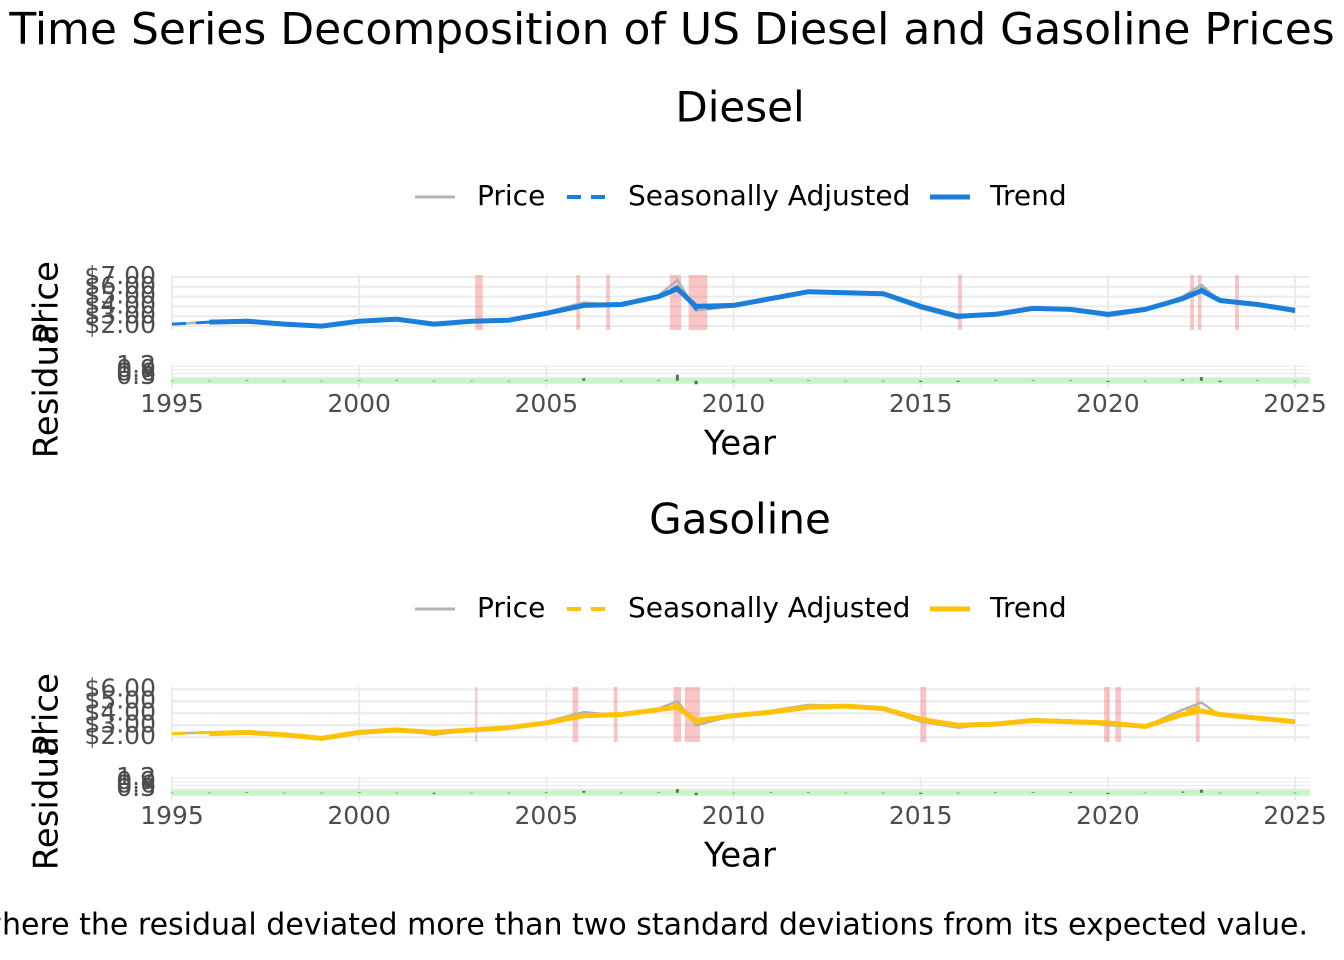 Image resolution: width=1344 pixels, height=960 pixels. I want to click on y-axis-title: Residual, so click(47, 387).